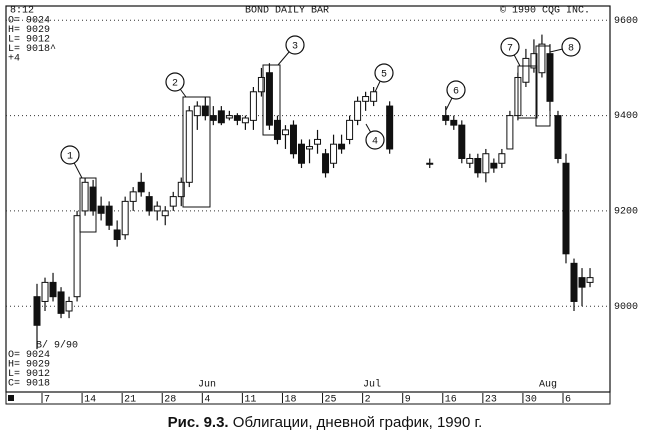 Image resolution: width=650 pixels, height=438 pixels. Describe the element at coordinates (626, 212) in the screenshot. I see `y-tick-label: 9200` at that location.